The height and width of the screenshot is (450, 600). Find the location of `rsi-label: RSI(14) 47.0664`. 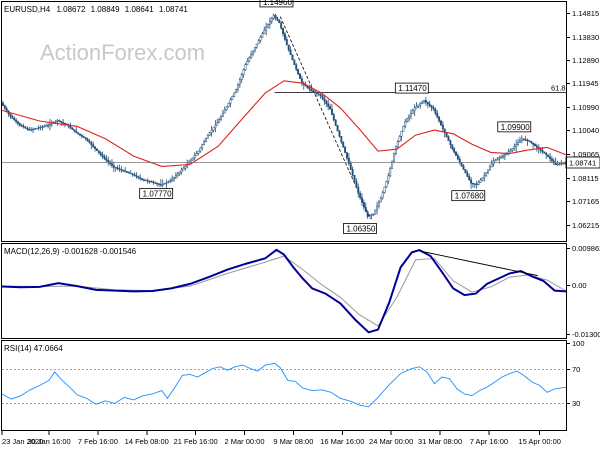

rsi-label: RSI(14) 47.0664 is located at coordinates (33, 348).